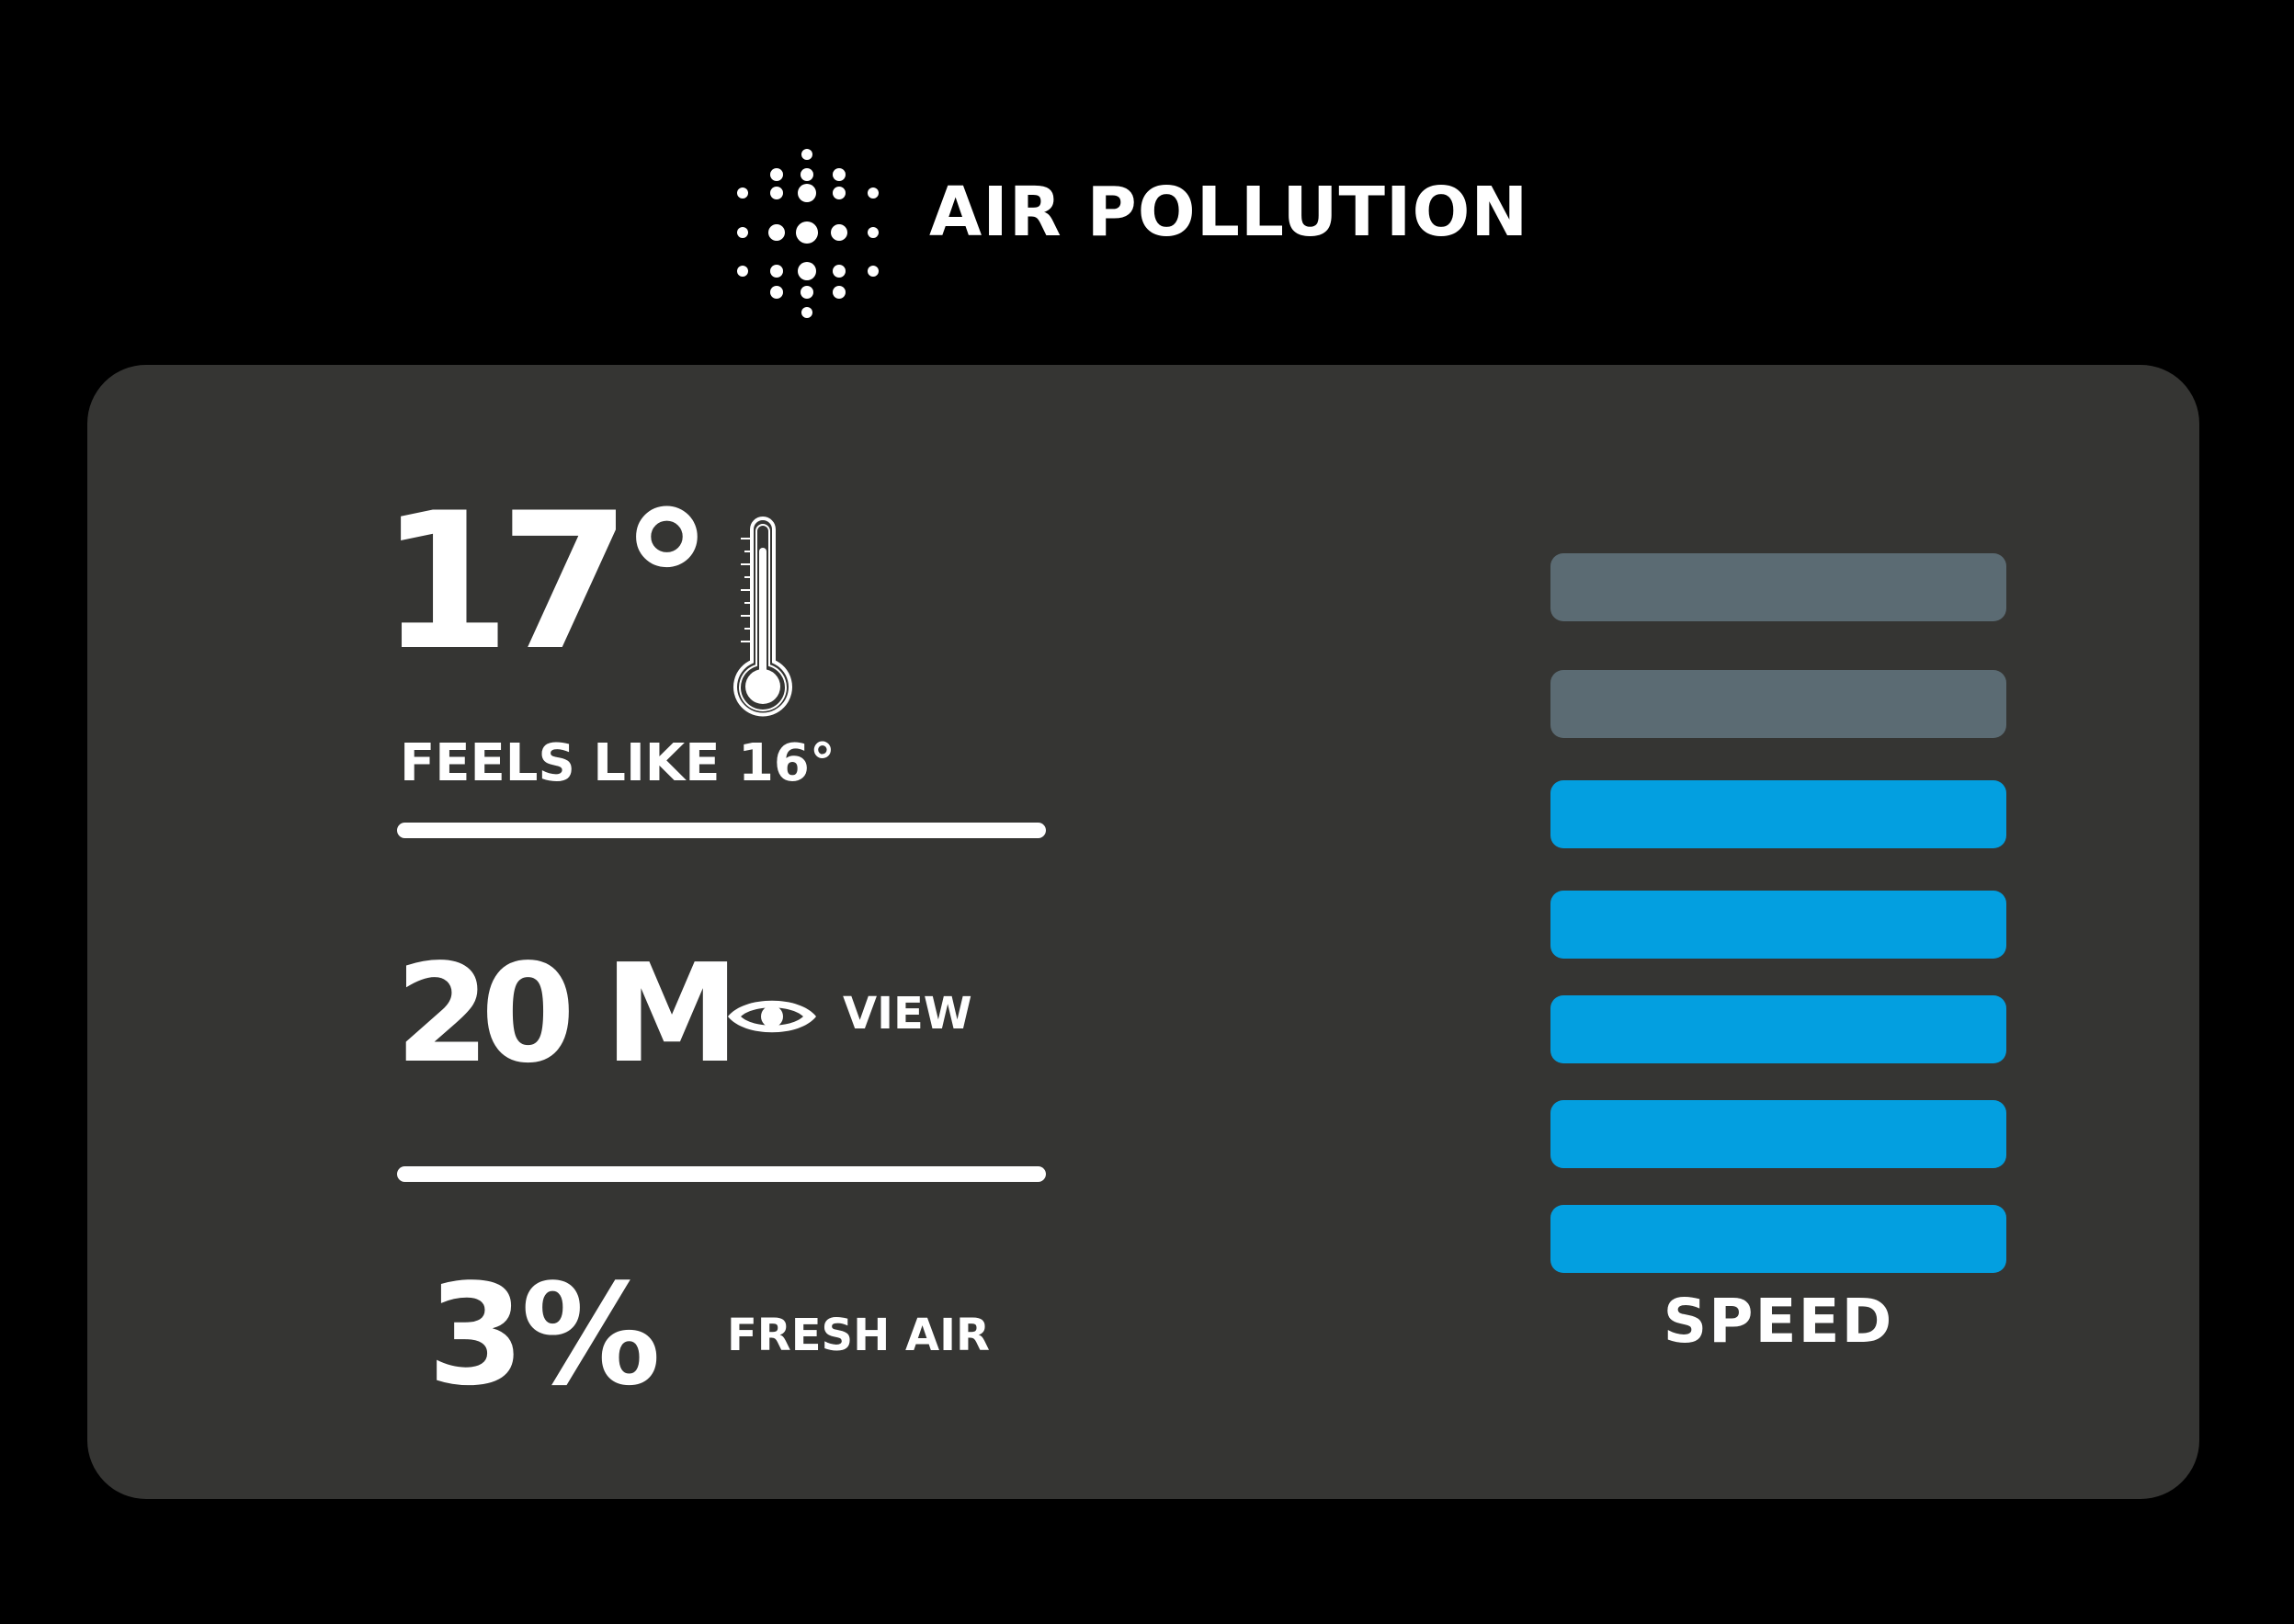 Image resolution: width=2294 pixels, height=1624 pixels. What do you see at coordinates (617, 763) in the screenshot?
I see `feels-like-text: FEELS LIKE 16°` at bounding box center [617, 763].